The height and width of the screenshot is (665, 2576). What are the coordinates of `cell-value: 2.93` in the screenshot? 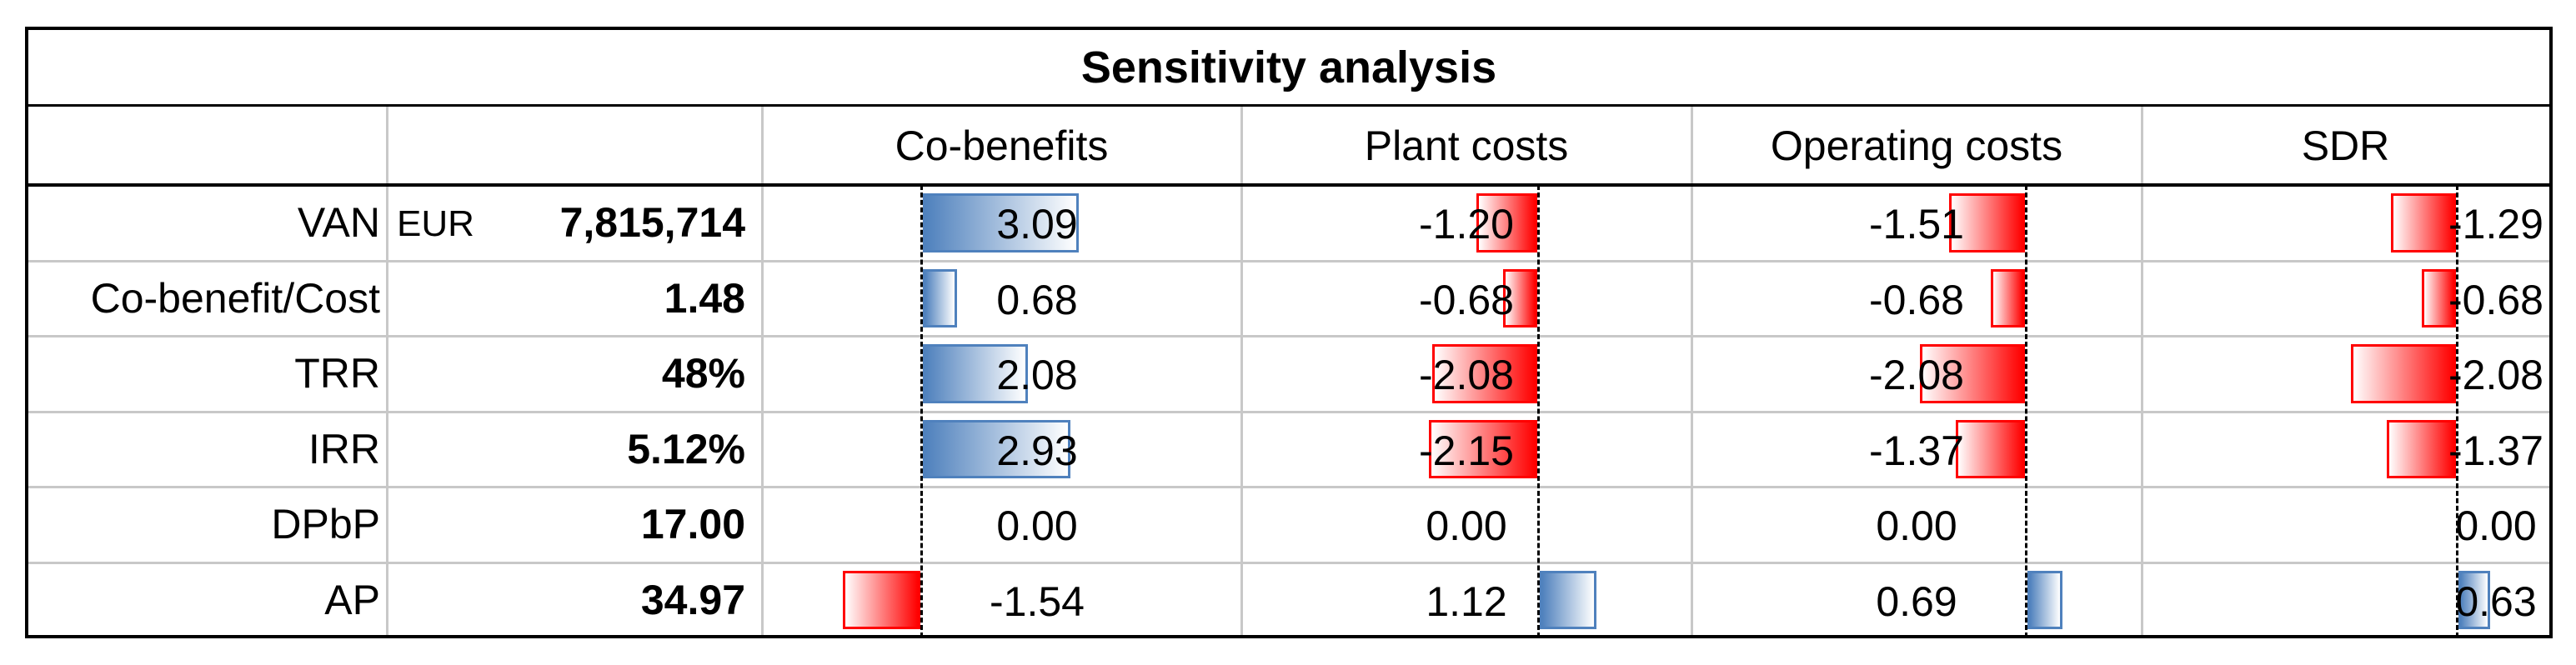 It's located at (1037, 451).